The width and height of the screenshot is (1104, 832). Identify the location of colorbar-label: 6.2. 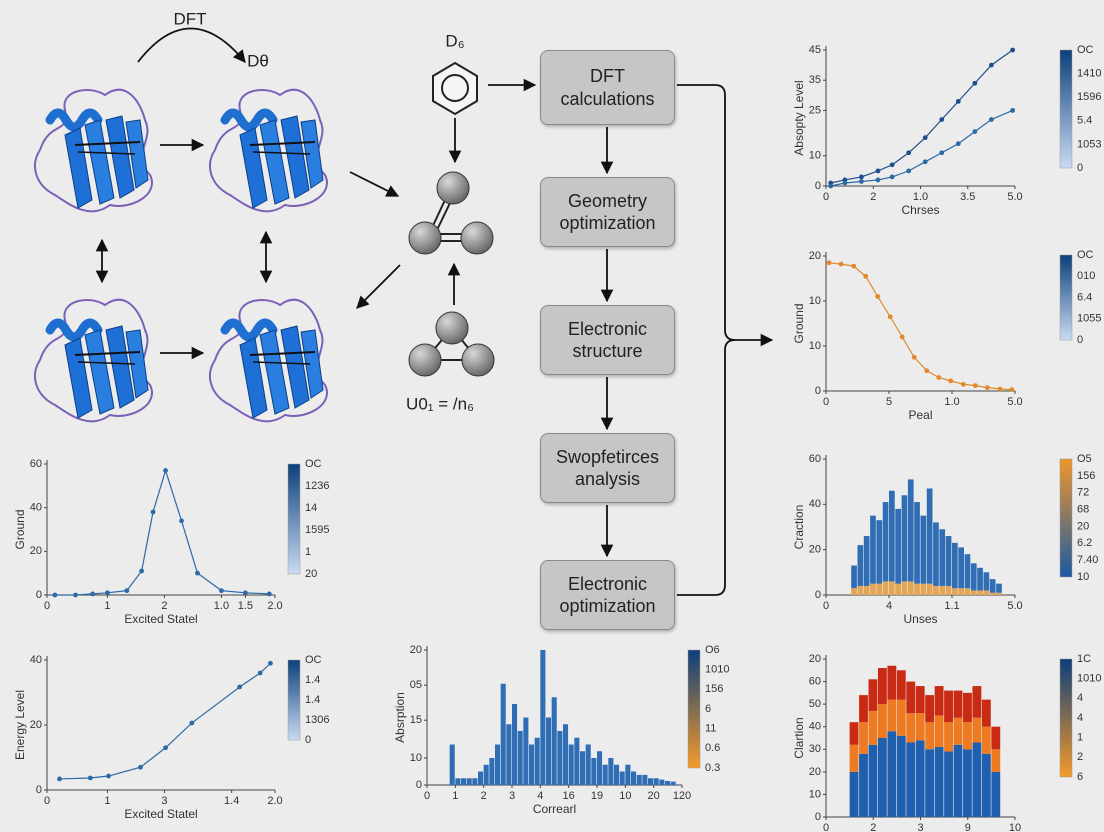
(1084, 543).